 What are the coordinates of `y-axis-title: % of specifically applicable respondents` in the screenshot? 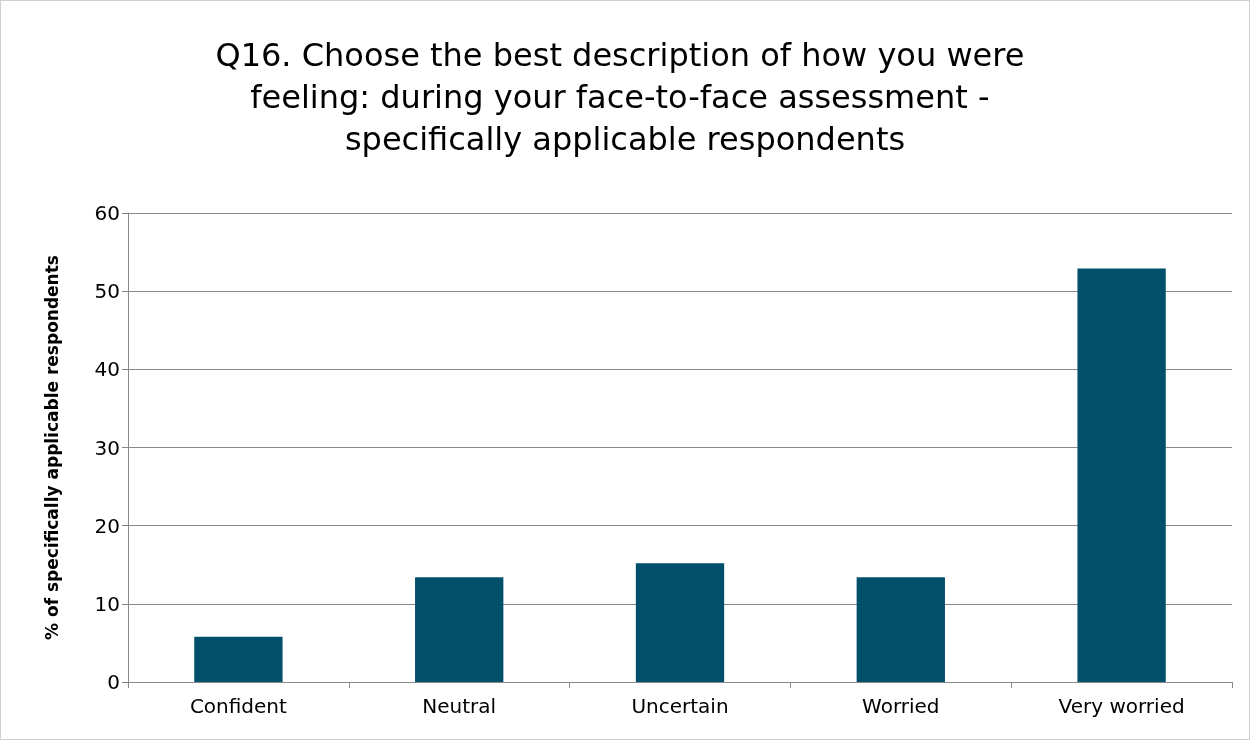 It's located at (51, 447).